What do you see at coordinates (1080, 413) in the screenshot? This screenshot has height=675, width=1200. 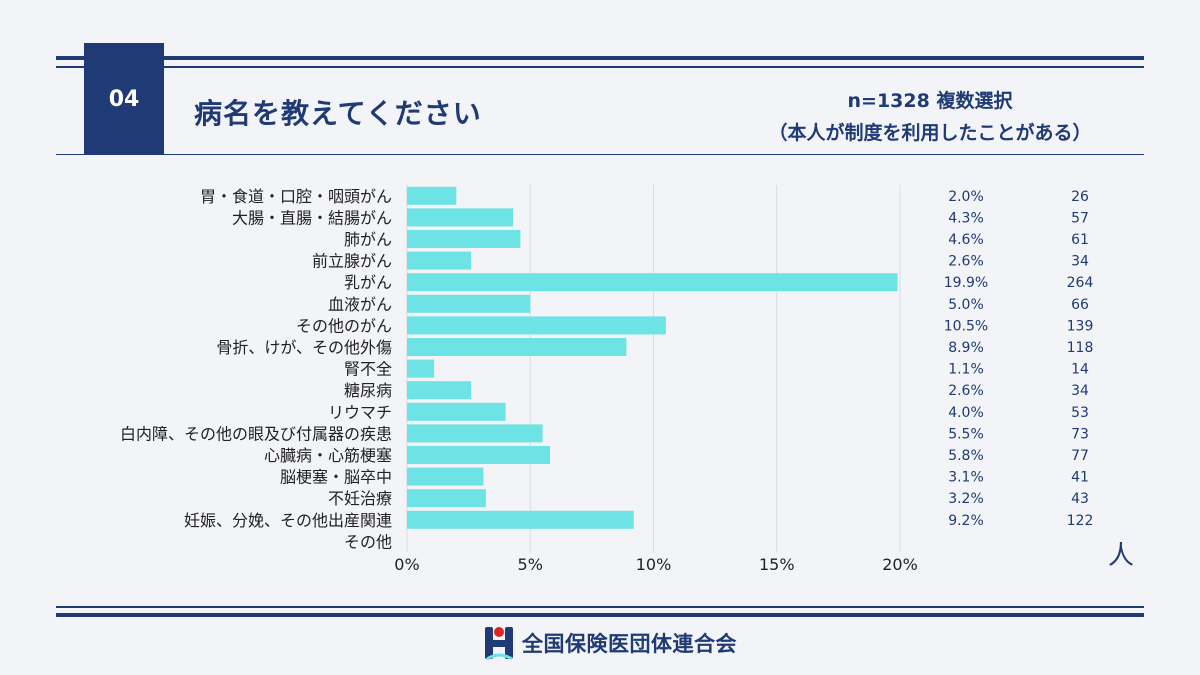 I see `count-data-label: 53` at bounding box center [1080, 413].